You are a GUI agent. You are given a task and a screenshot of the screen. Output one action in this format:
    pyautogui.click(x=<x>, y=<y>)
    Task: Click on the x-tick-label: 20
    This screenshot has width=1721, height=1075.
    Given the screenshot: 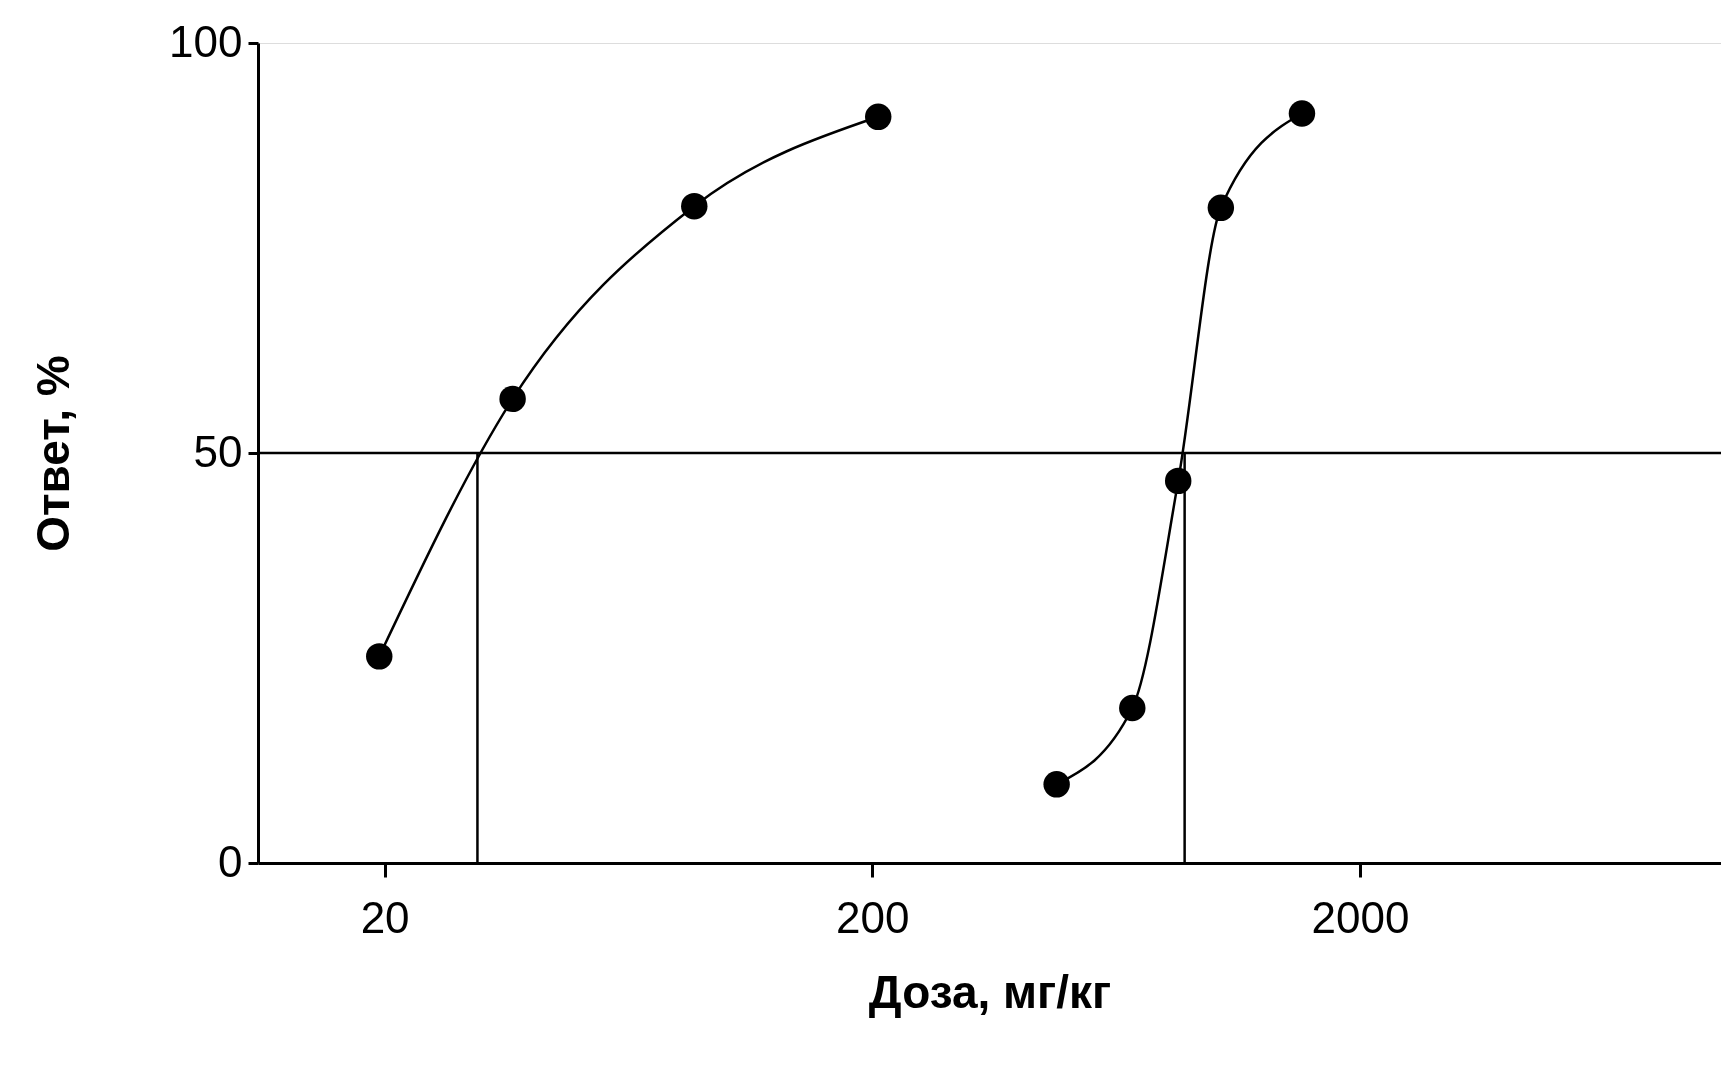 What is the action you would take?
    pyautogui.click(x=385, y=917)
    